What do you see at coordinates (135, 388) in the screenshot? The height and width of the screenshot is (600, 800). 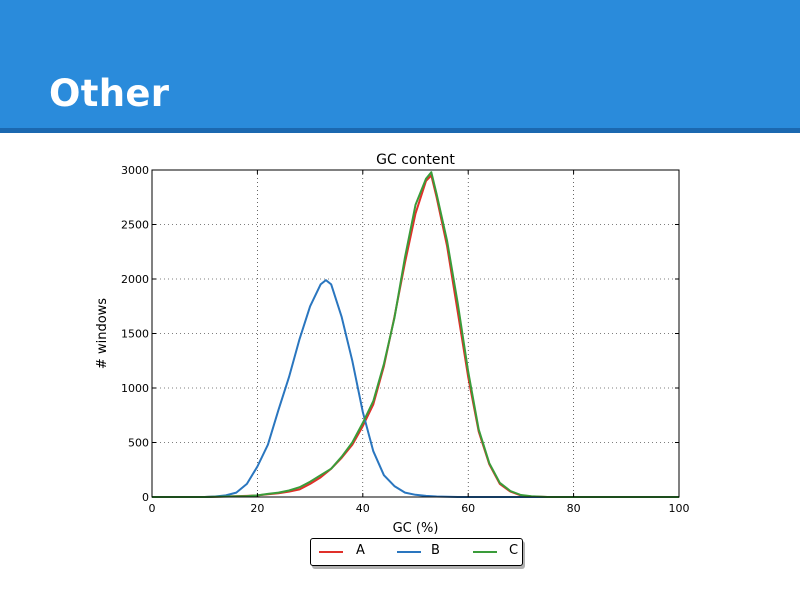 I see `y-tick-label: 1000` at bounding box center [135, 388].